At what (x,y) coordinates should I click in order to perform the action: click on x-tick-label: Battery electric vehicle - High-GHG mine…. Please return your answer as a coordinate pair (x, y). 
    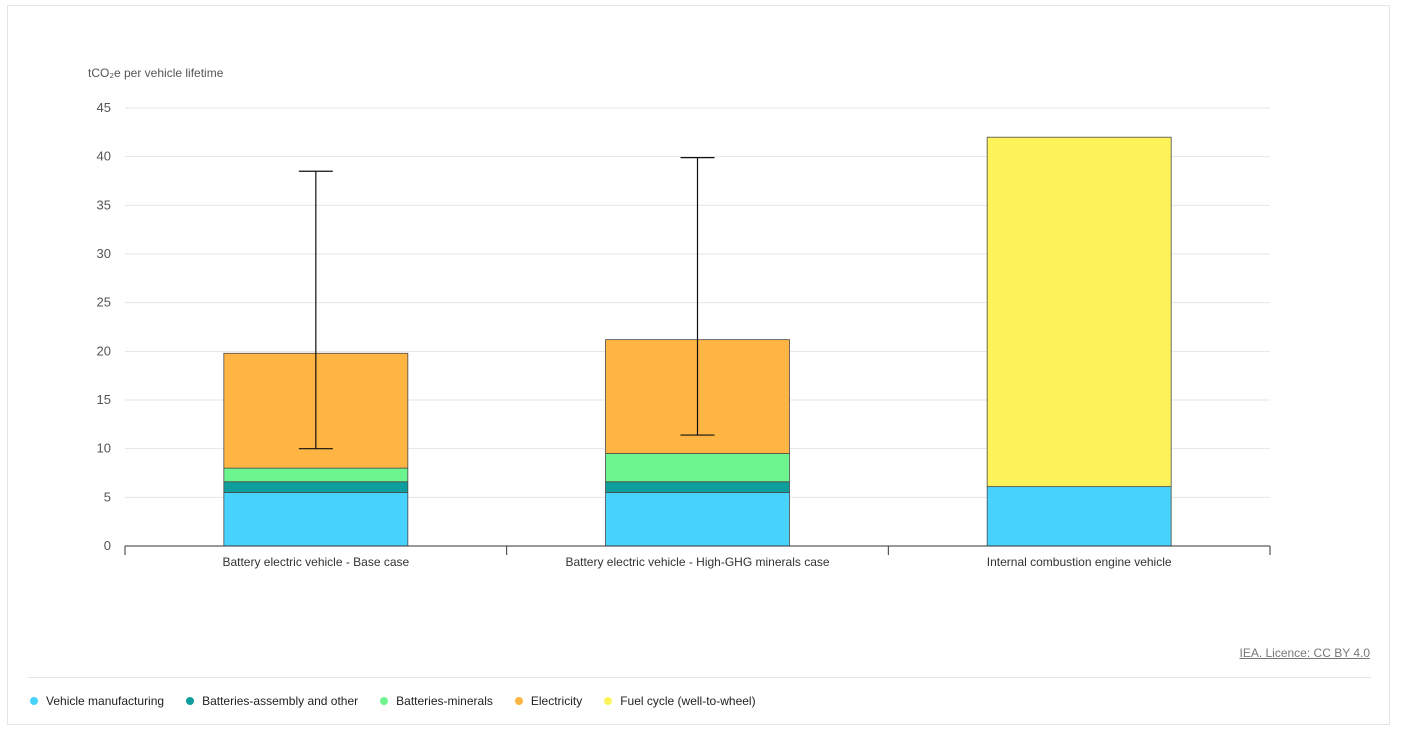
    Looking at the image, I should click on (697, 562).